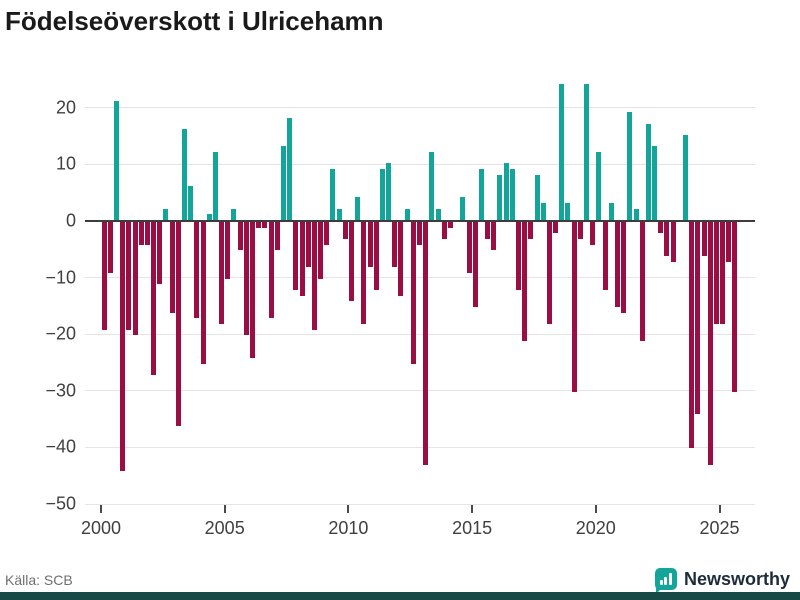 The height and width of the screenshot is (600, 800). What do you see at coordinates (420, 164) in the screenshot?
I see `gridline-y10` at bounding box center [420, 164].